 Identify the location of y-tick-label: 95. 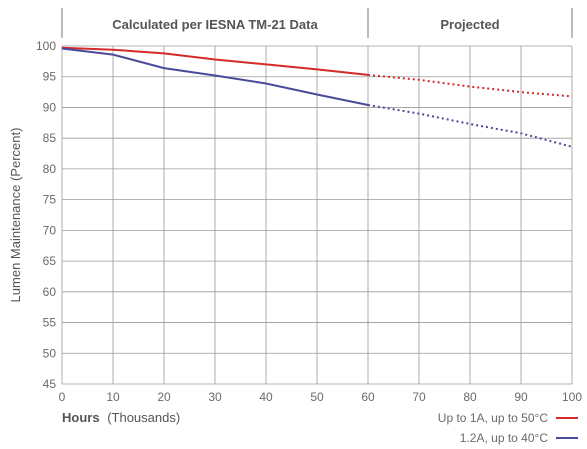
(50, 77).